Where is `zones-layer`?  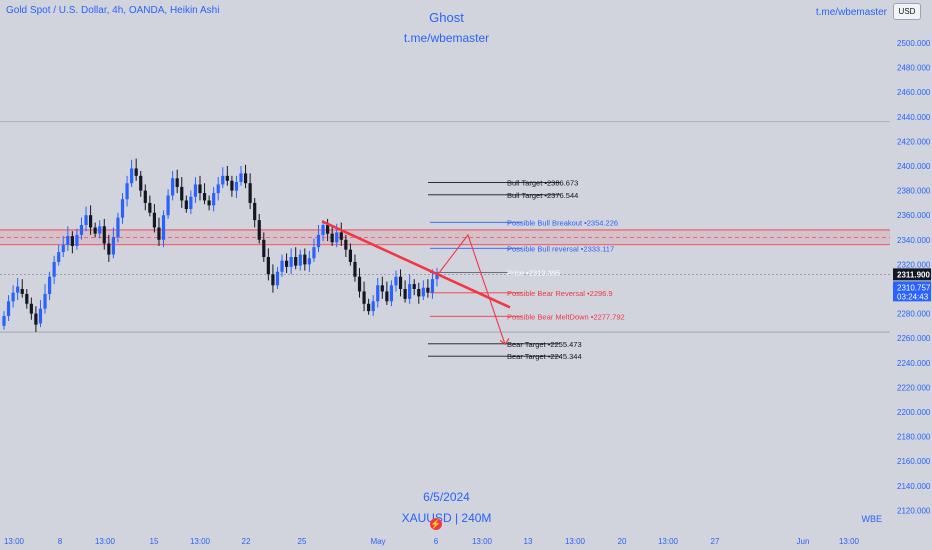 zones-layer is located at coordinates (445, 237).